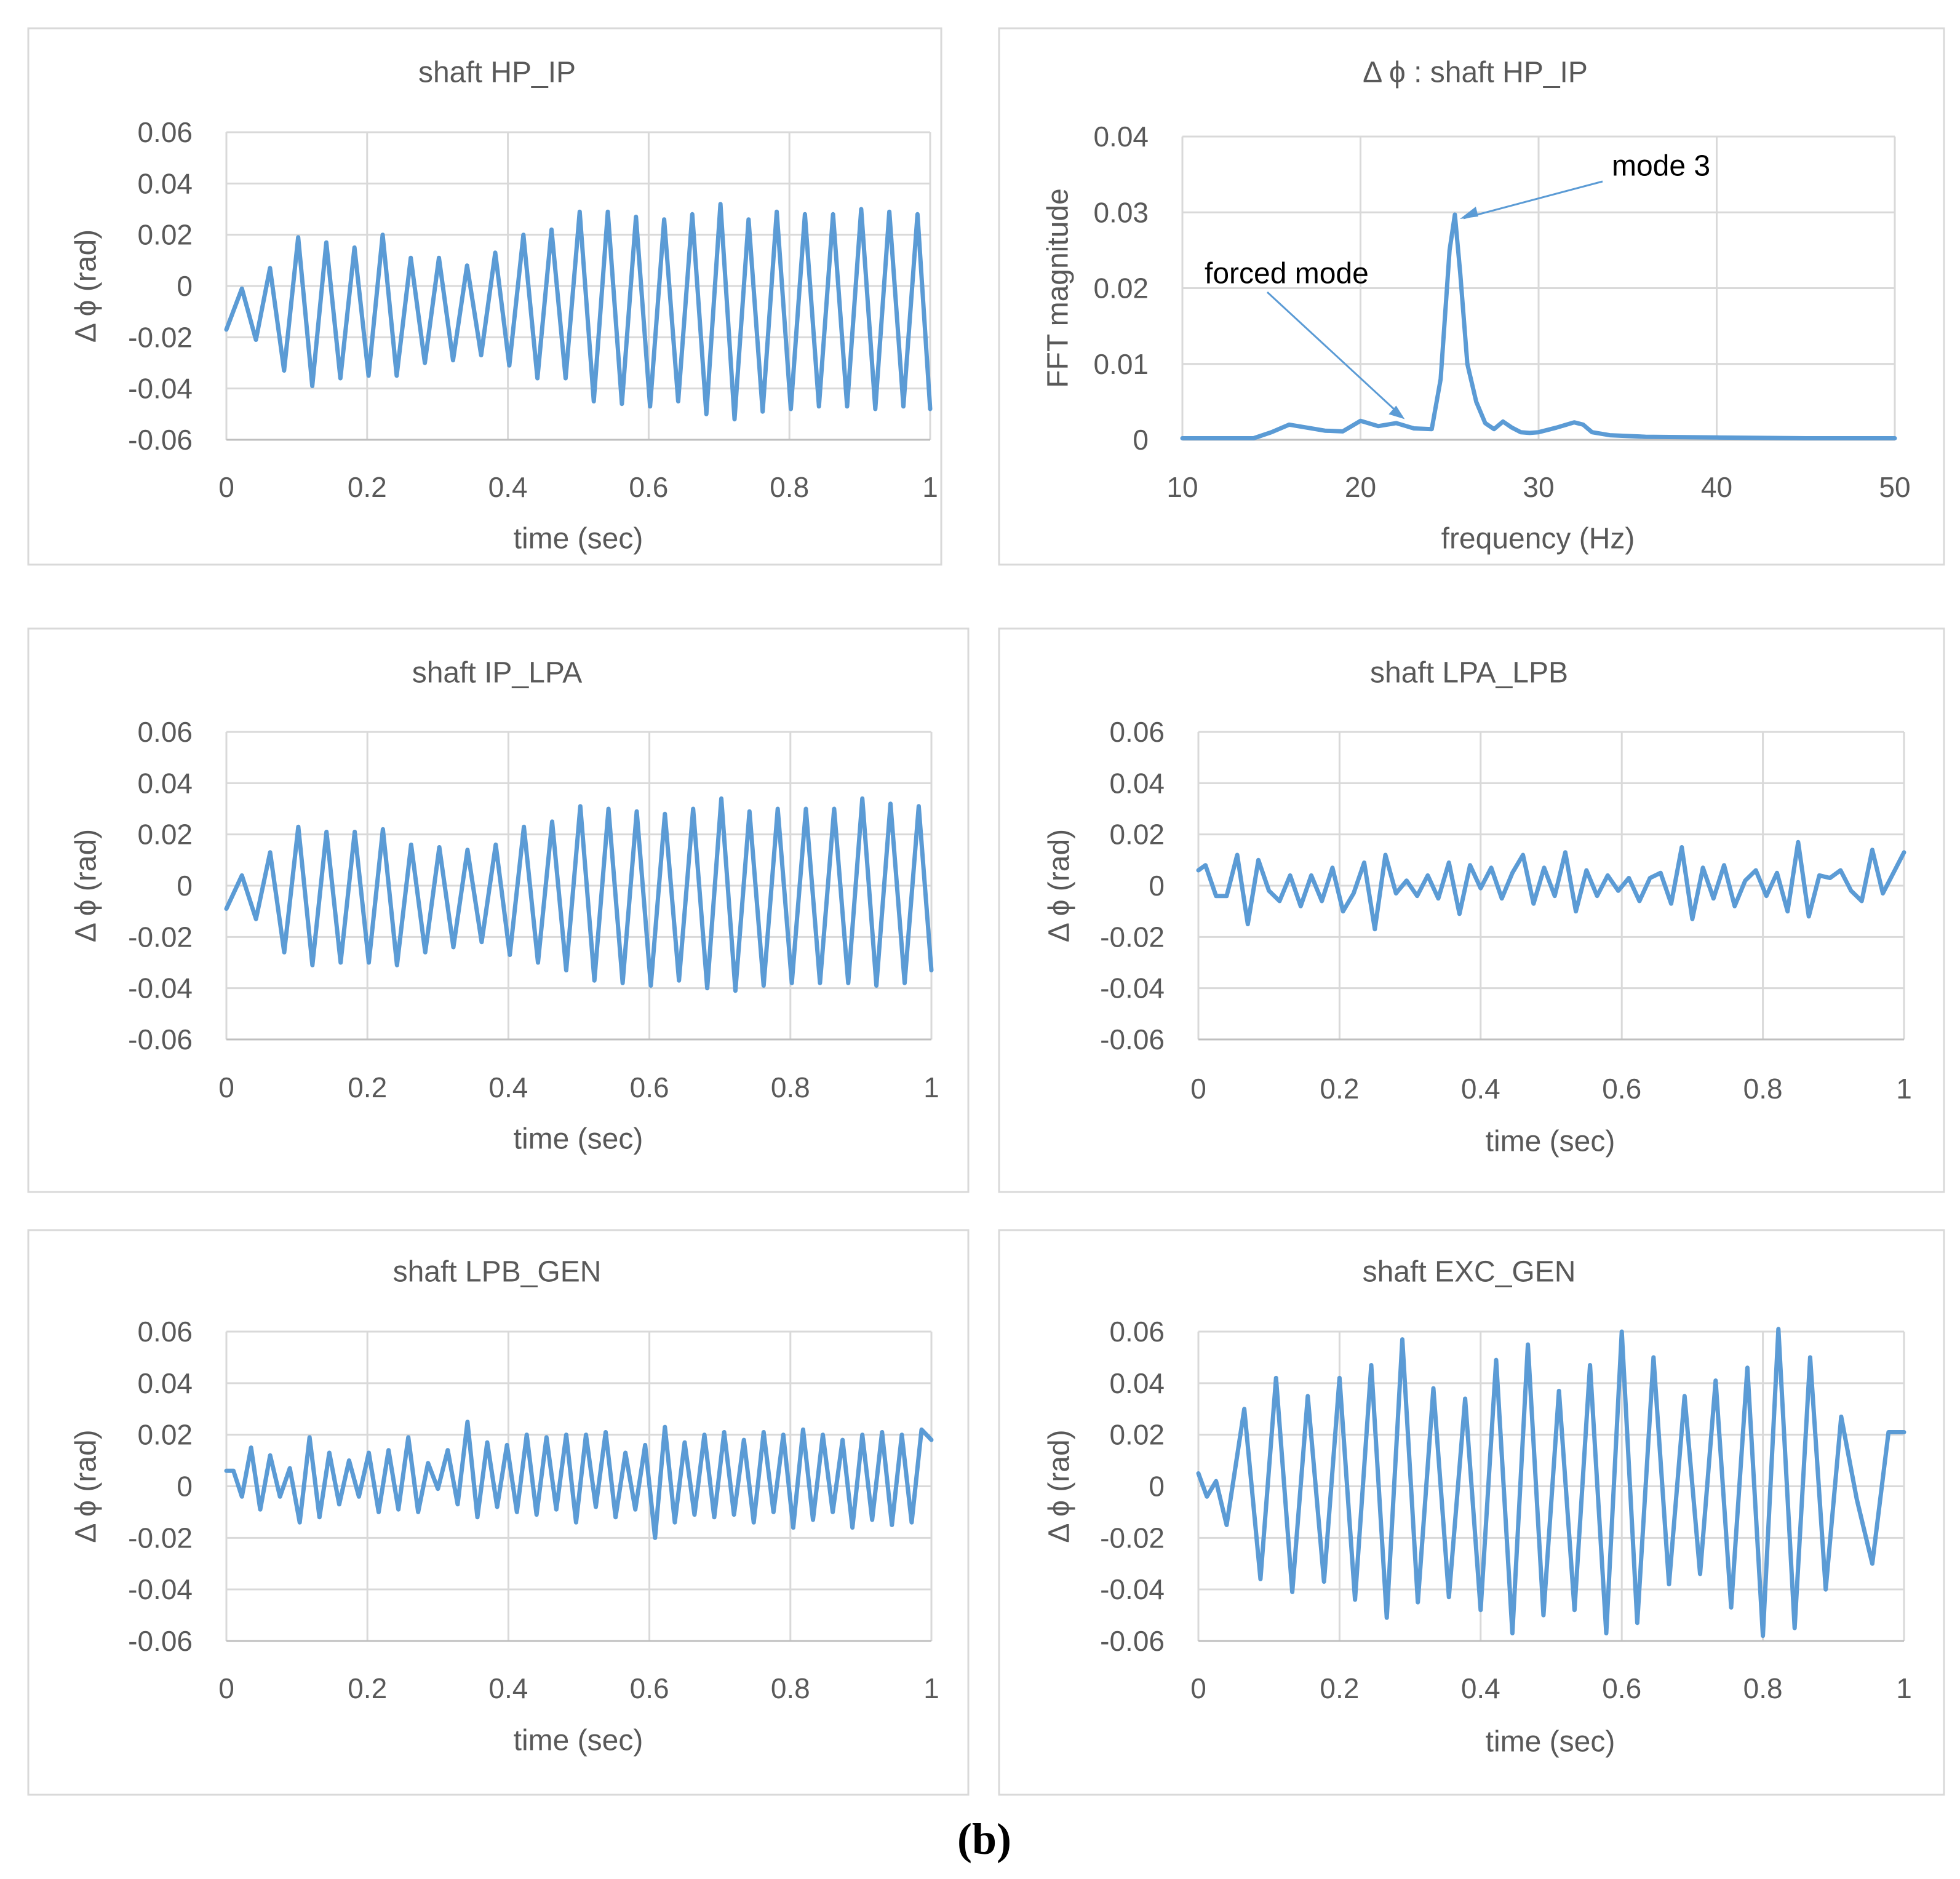 The width and height of the screenshot is (1960, 1879). What do you see at coordinates (1360, 487) in the screenshot?
I see `x-tick-label: 20` at bounding box center [1360, 487].